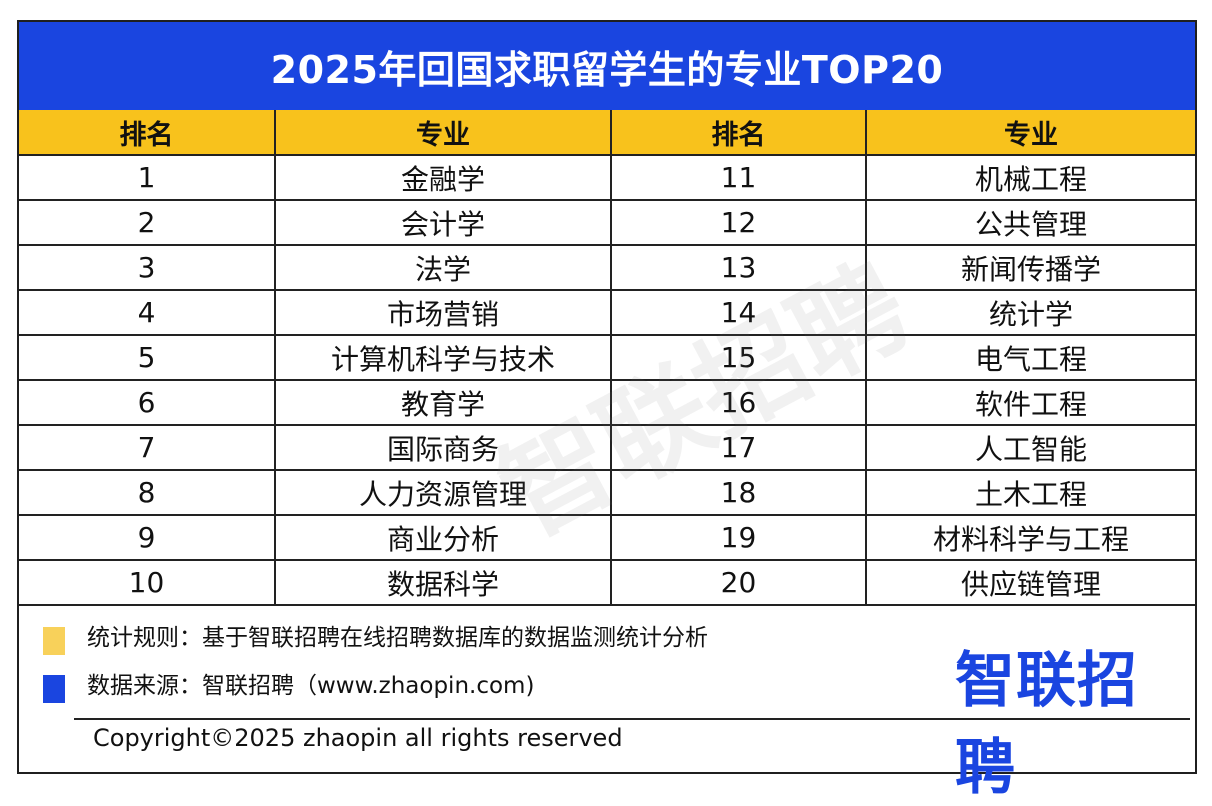  Describe the element at coordinates (738, 447) in the screenshot. I see `rank-cell: 17` at that location.